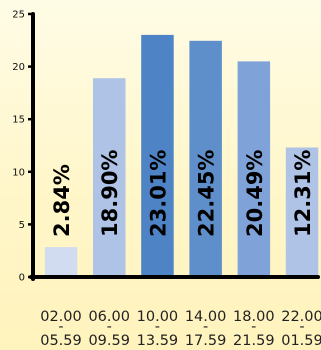 The image size is (321, 350). I want to click on x-tick-label: 06.00, so click(109, 317).